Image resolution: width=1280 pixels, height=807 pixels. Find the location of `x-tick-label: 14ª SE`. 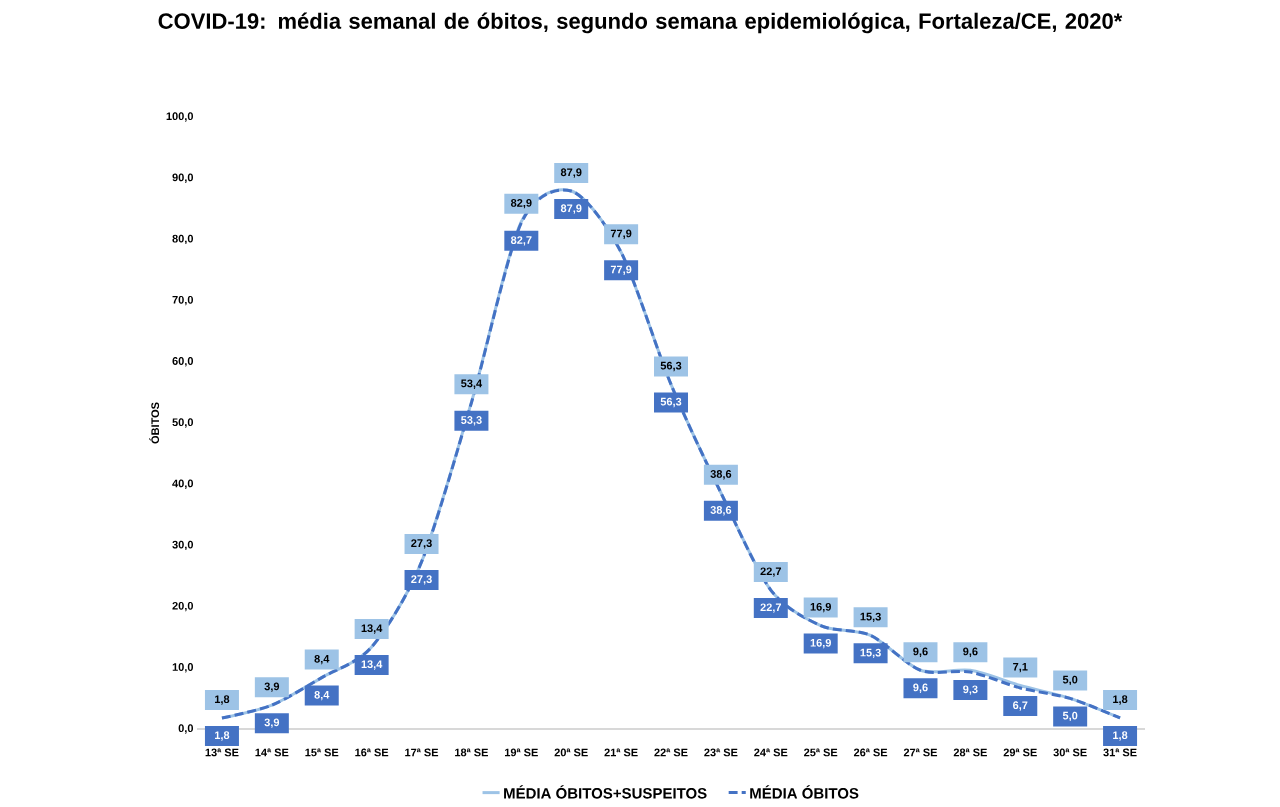

x-tick-label: 14ª SE is located at coordinates (272, 752).